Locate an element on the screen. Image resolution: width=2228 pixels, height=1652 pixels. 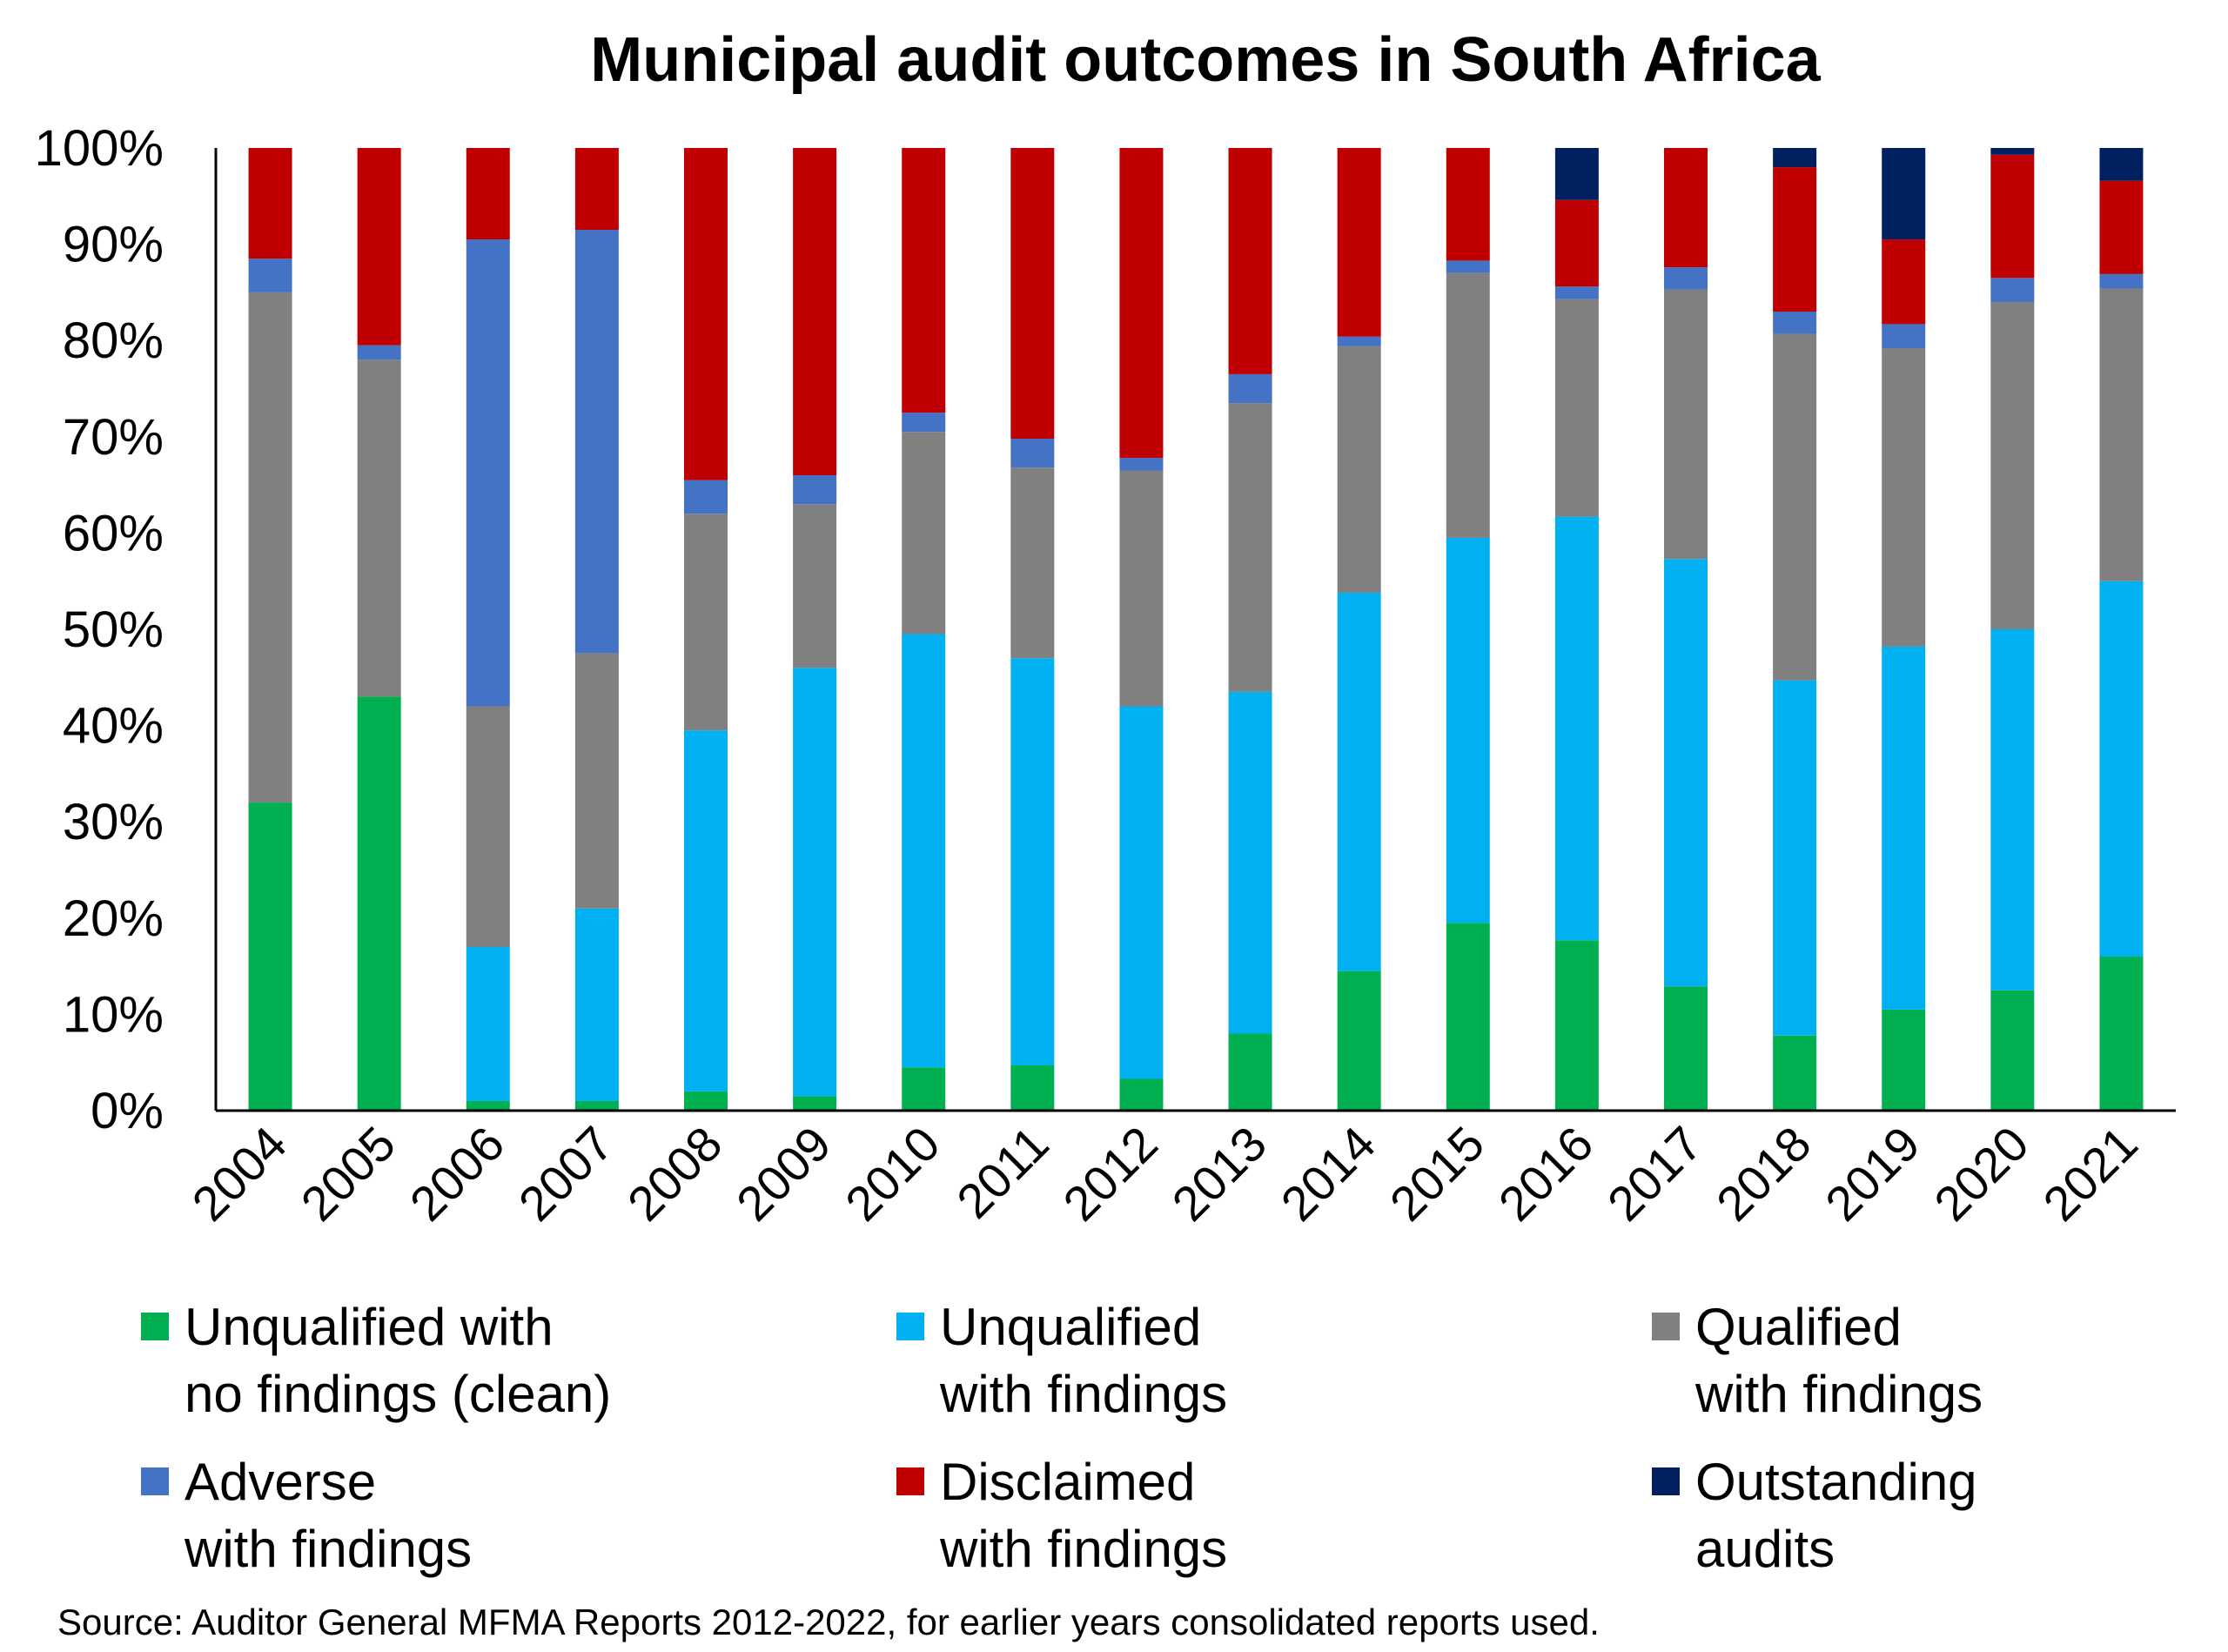
y-tick-label: 0% is located at coordinates (127, 1111).